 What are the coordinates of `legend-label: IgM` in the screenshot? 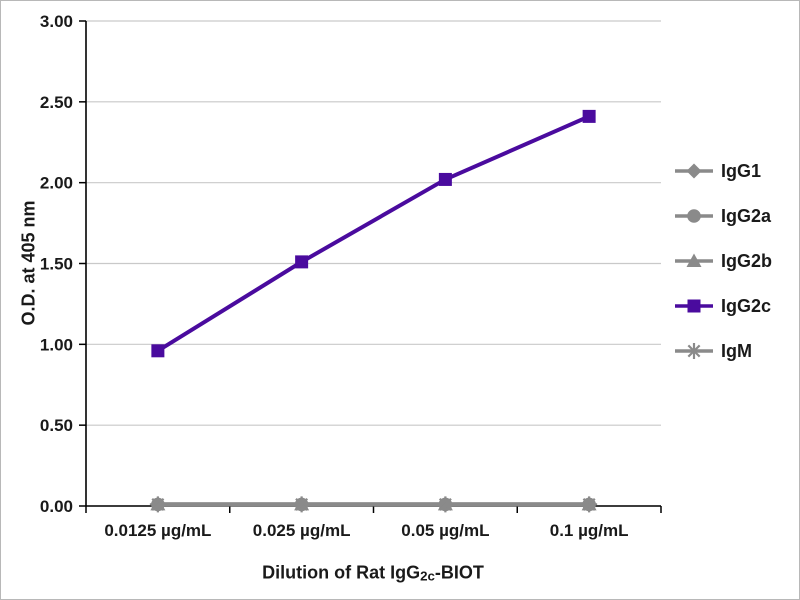 It's located at (736, 350).